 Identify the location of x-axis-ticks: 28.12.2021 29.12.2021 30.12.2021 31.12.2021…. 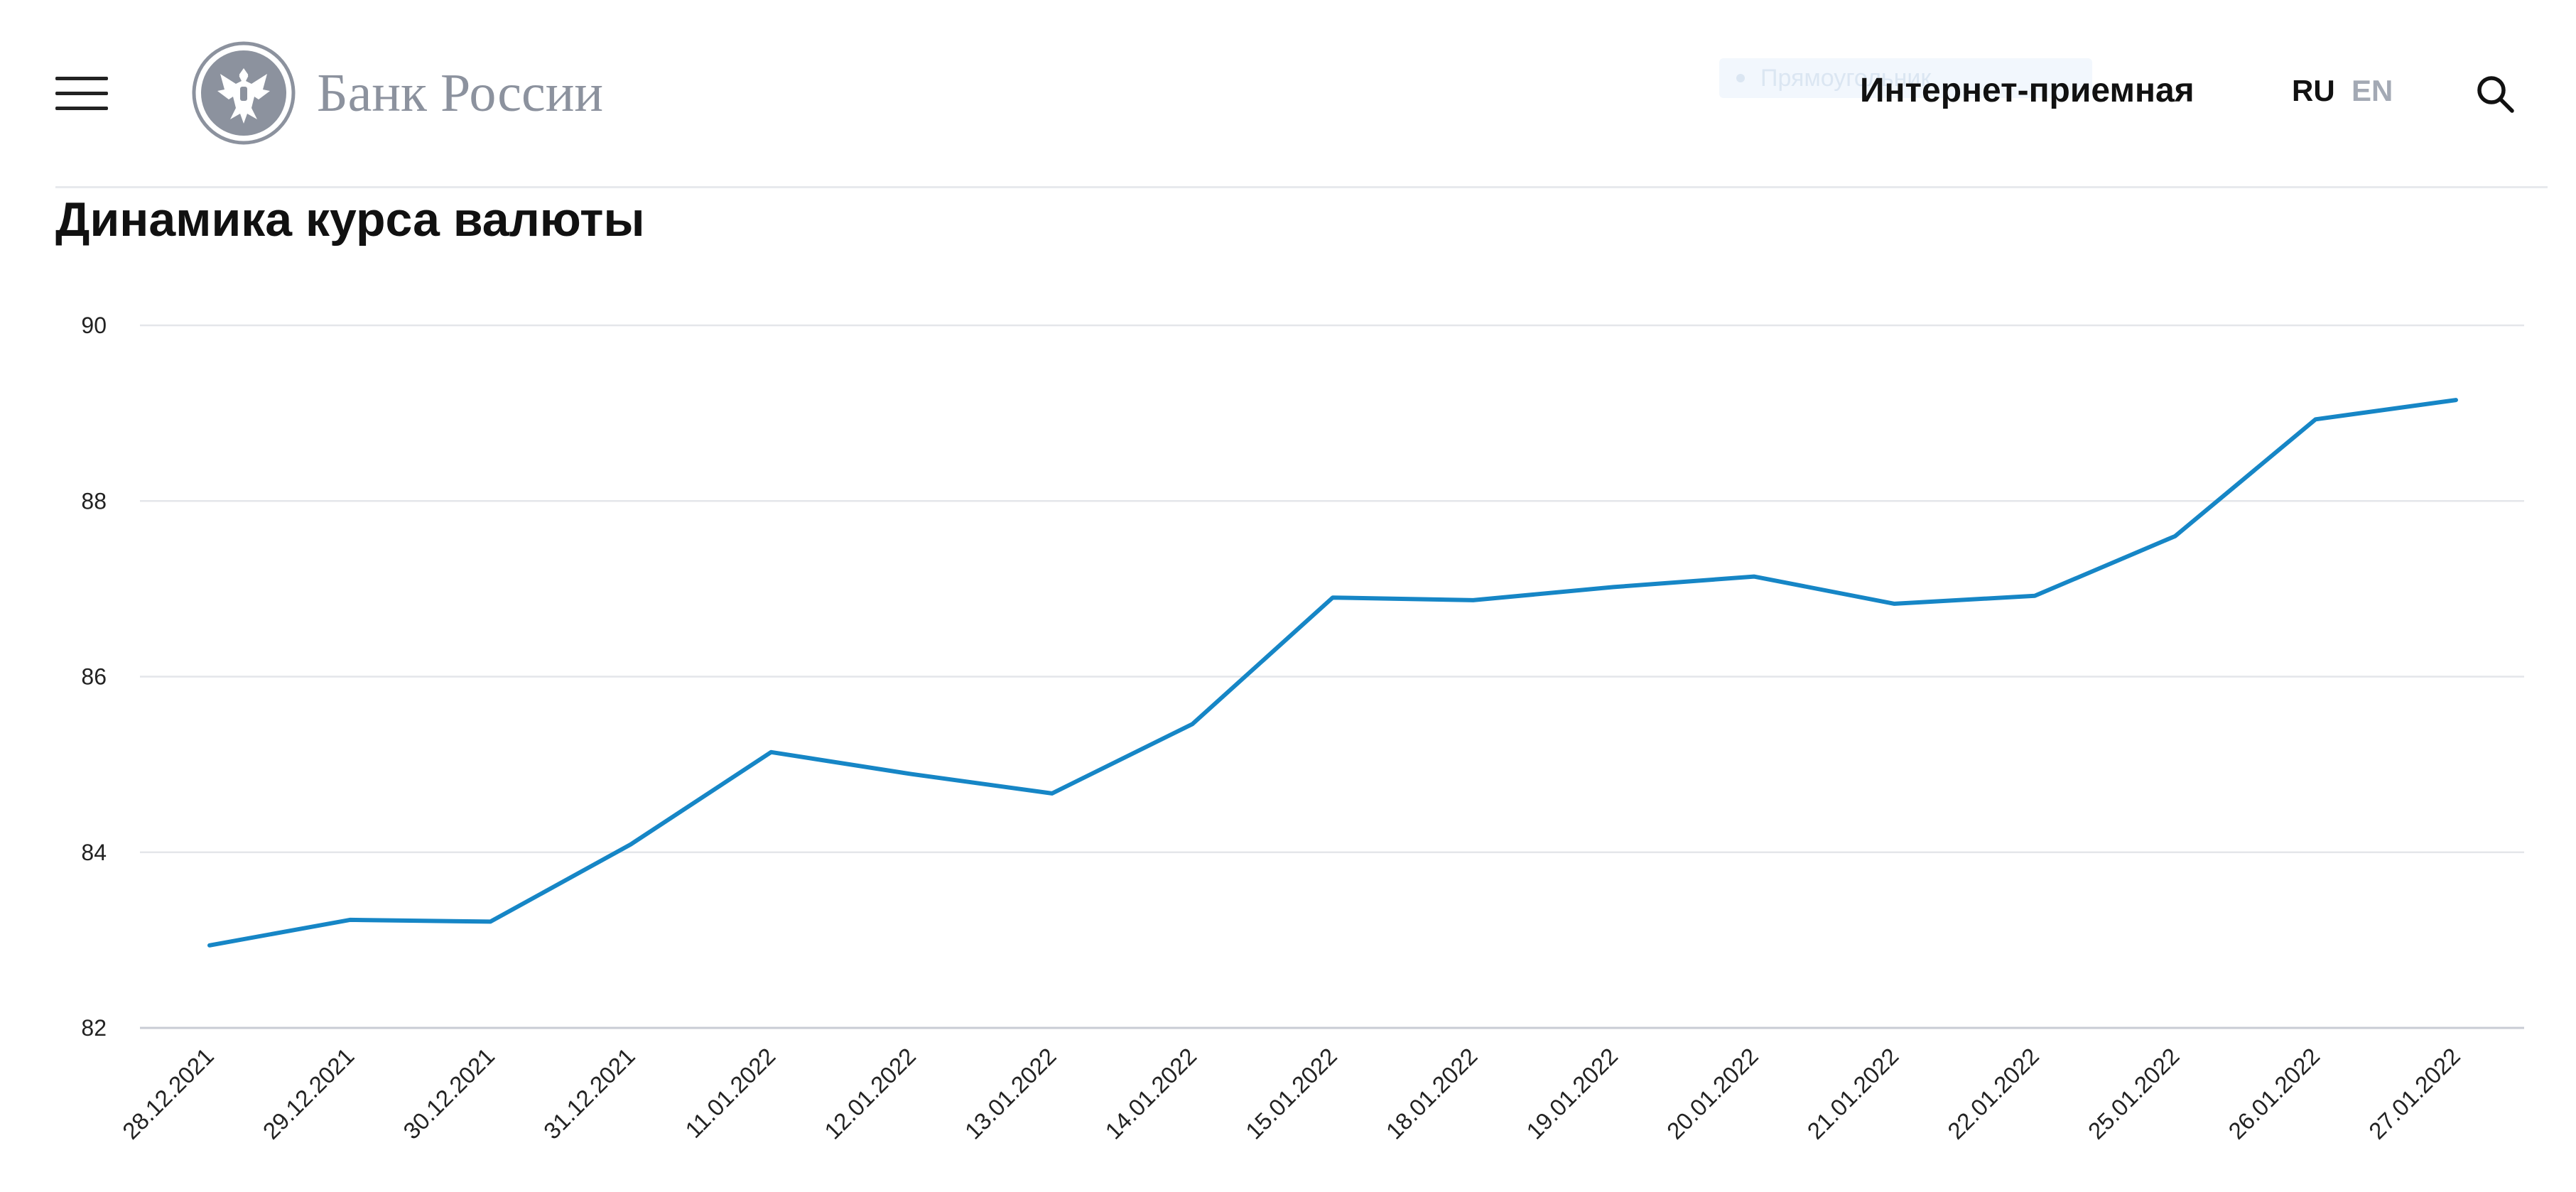
(1291, 1093).